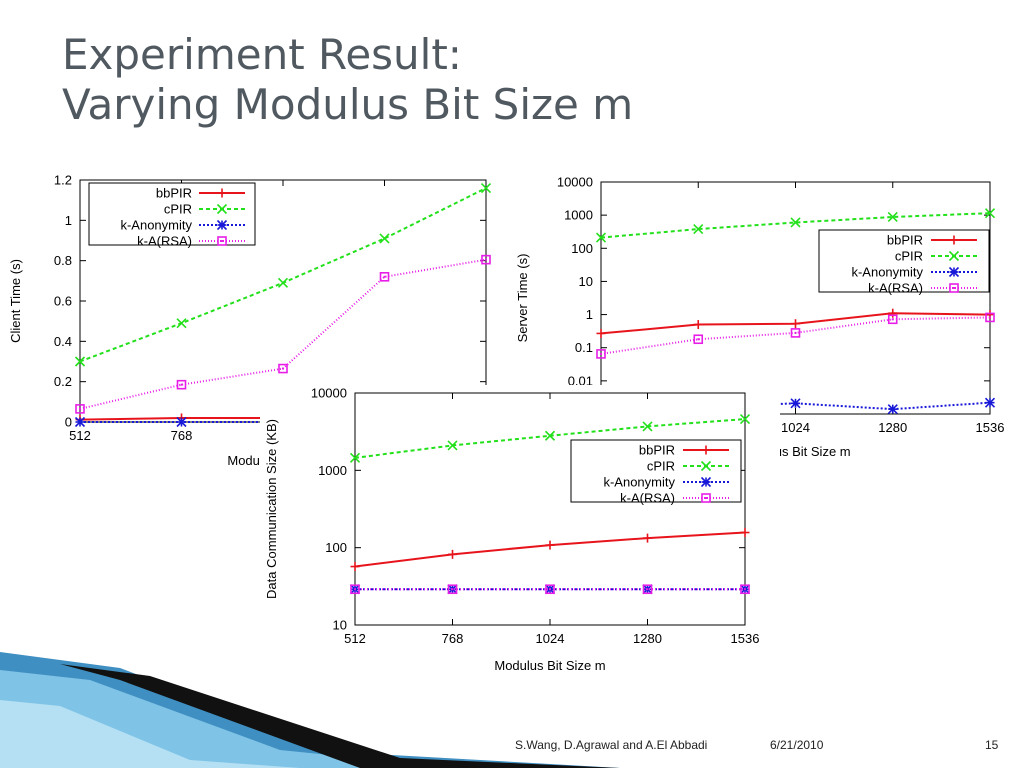 The width and height of the screenshot is (1024, 768). What do you see at coordinates (611, 745) in the screenshot?
I see `footer-authors: S.Wang, D.Agrawal and A.El Abbadi` at bounding box center [611, 745].